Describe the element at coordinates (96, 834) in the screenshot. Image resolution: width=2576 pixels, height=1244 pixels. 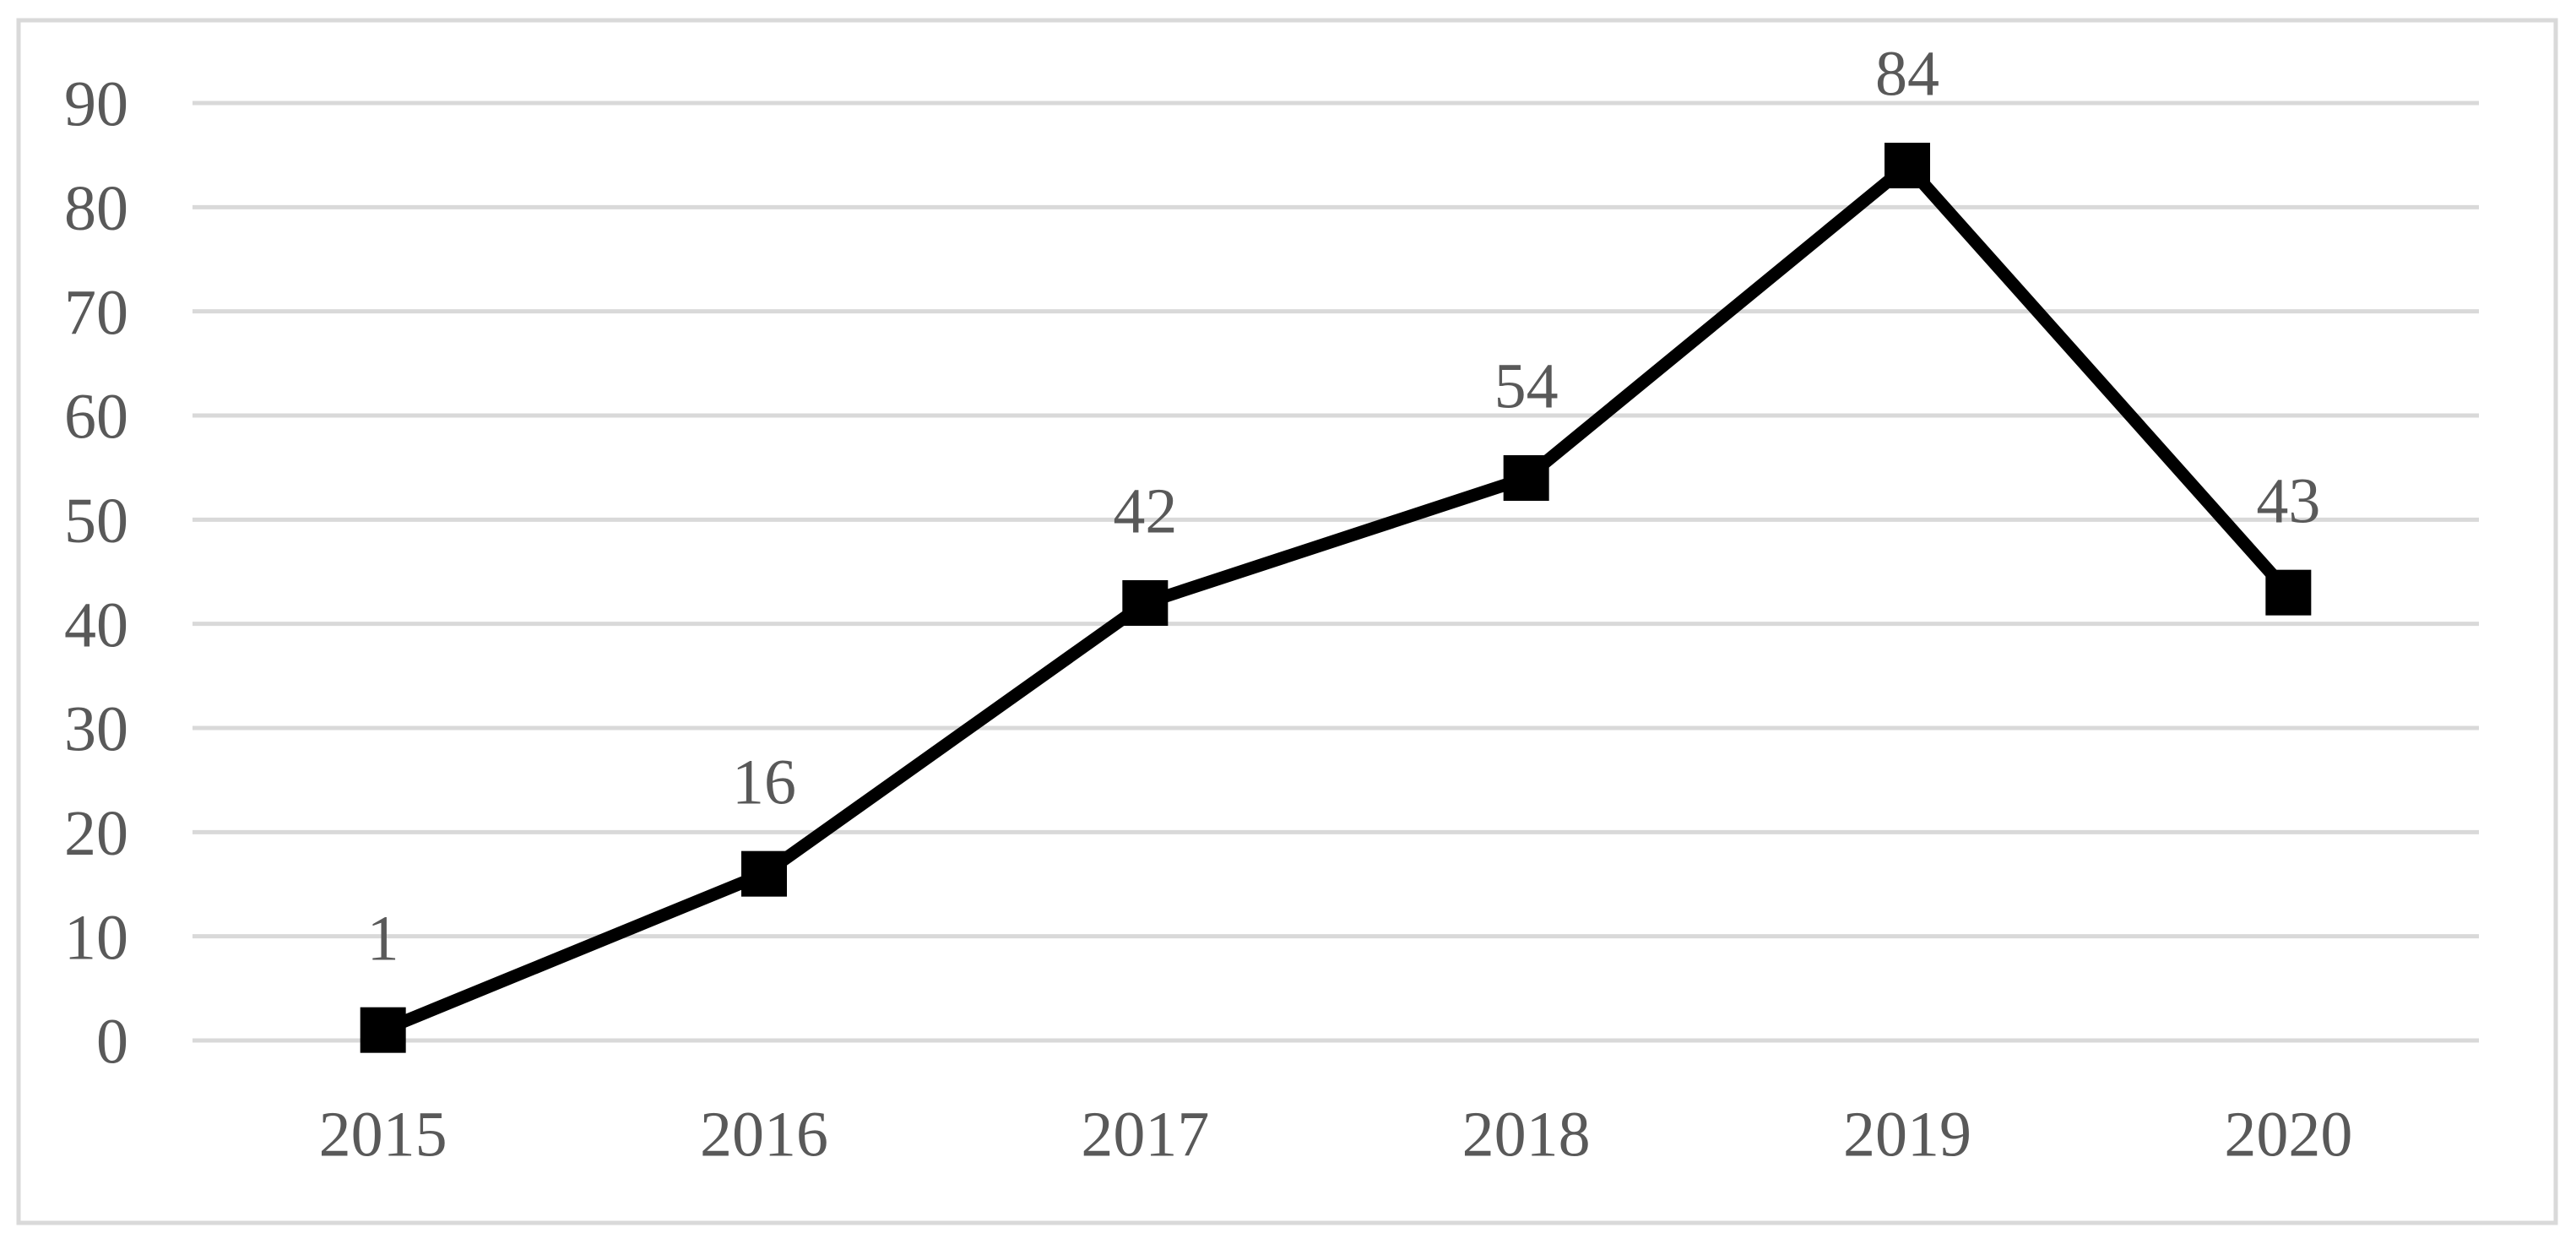
I see `y-axis-tick-label: 20` at that location.